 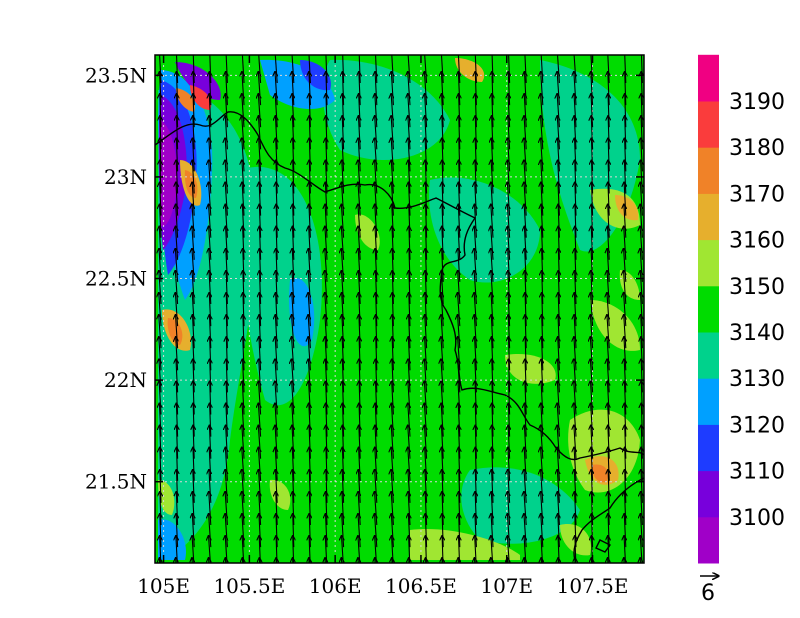 I want to click on colorbar-label: 3130, so click(x=757, y=379).